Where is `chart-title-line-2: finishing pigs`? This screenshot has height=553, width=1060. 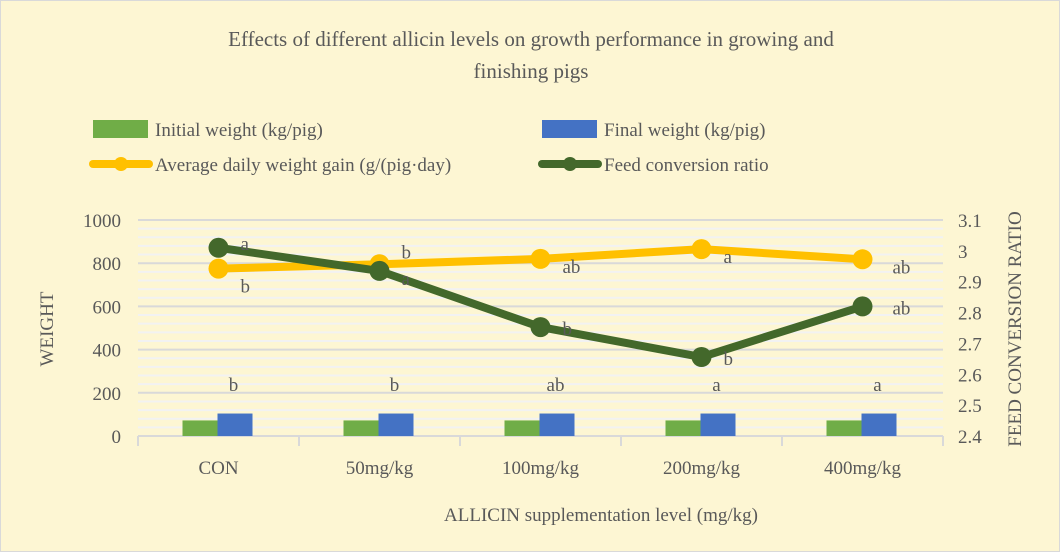 chart-title-line-2: finishing pigs is located at coordinates (531, 71).